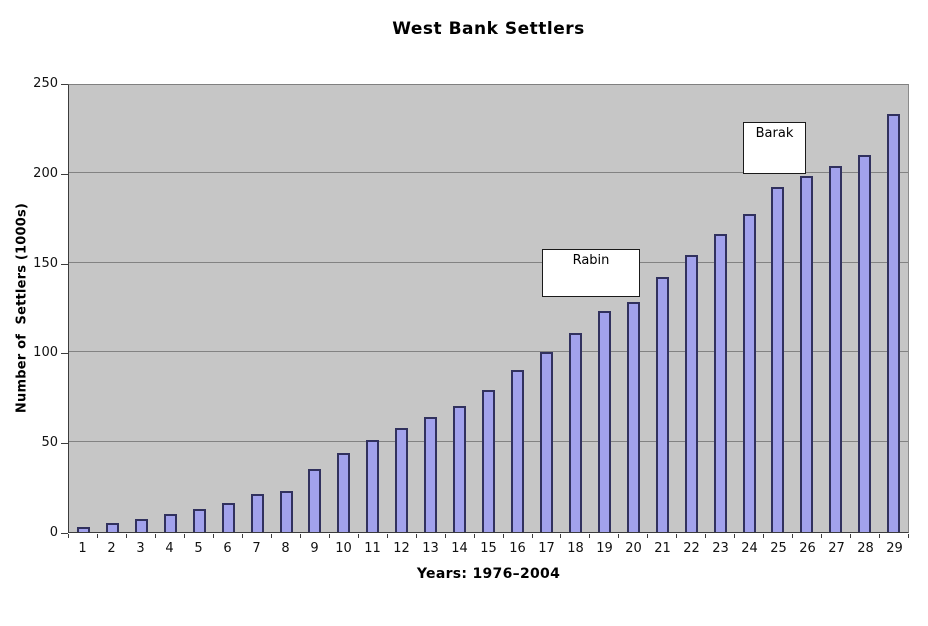 This screenshot has width=928, height=626. What do you see at coordinates (430, 548) in the screenshot?
I see `x-tick-label: 13` at bounding box center [430, 548].